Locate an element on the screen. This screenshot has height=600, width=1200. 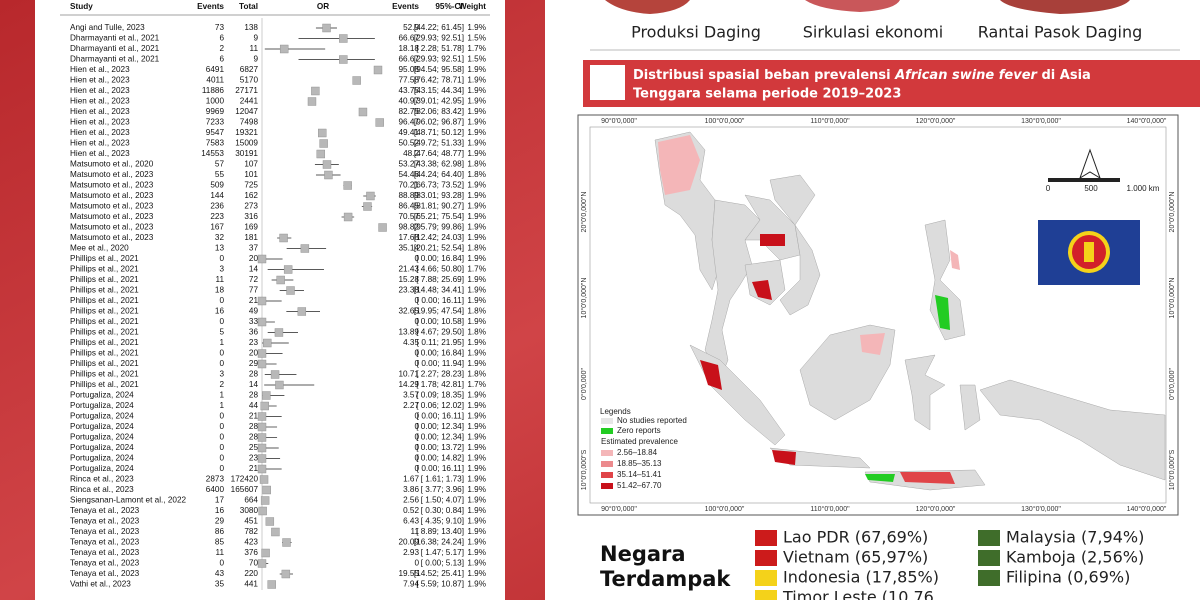
region-zero is located at coordinates (880, 478).